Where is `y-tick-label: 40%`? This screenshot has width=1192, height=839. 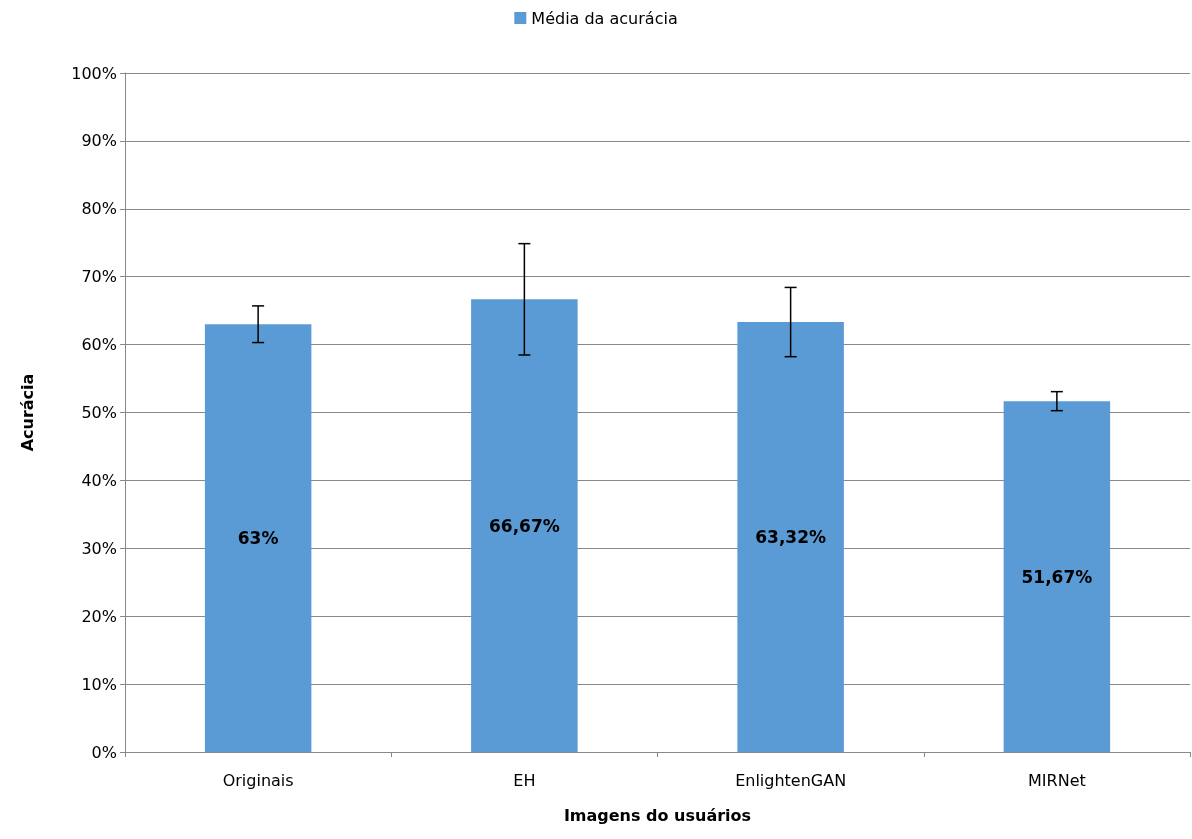 y-tick-label: 40% is located at coordinates (99, 480).